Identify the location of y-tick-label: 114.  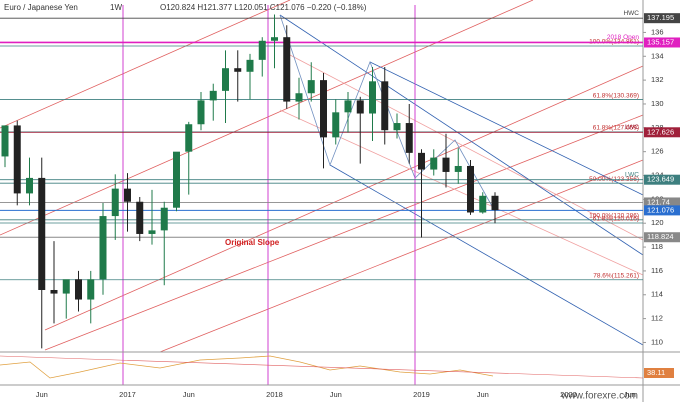
(657, 294).